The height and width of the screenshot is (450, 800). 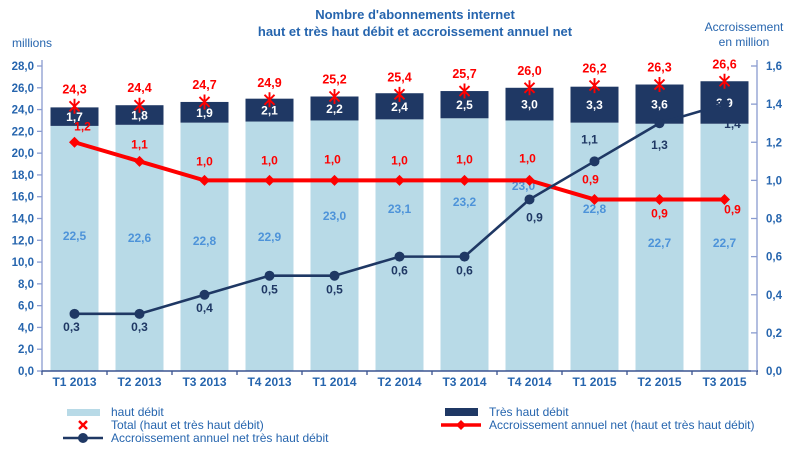 I want to click on left-axis-tick-label: 16,0, so click(x=23, y=198).